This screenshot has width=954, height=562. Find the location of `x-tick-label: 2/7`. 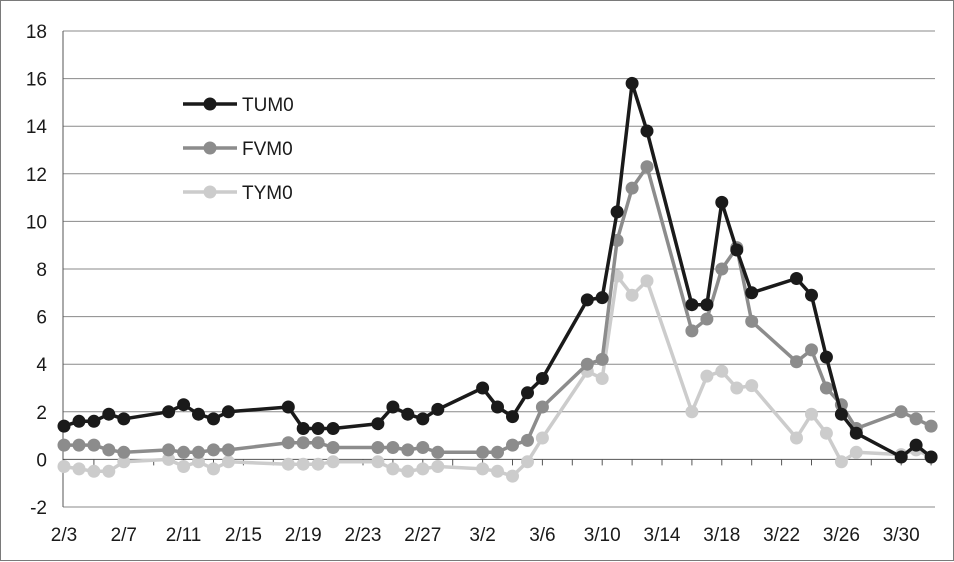

x-tick-label: 2/7 is located at coordinates (124, 535).